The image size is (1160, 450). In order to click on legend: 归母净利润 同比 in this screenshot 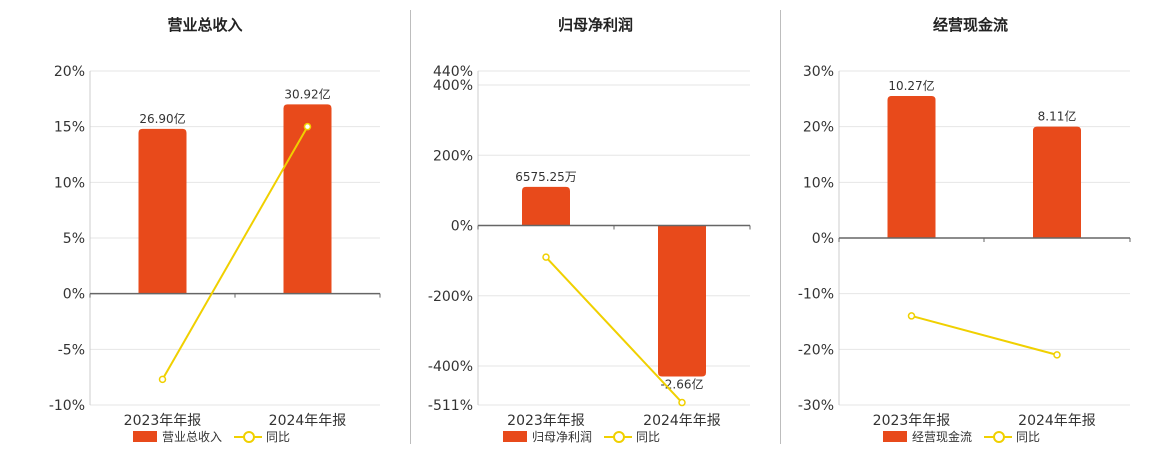, I will do `click(581, 436)`.